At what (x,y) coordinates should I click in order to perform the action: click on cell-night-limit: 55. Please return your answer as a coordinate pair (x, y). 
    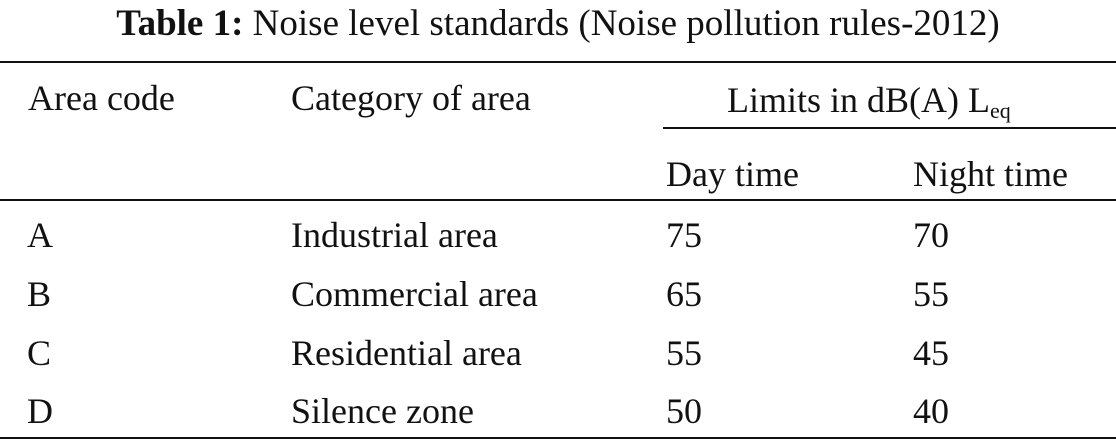
    Looking at the image, I should click on (931, 294).